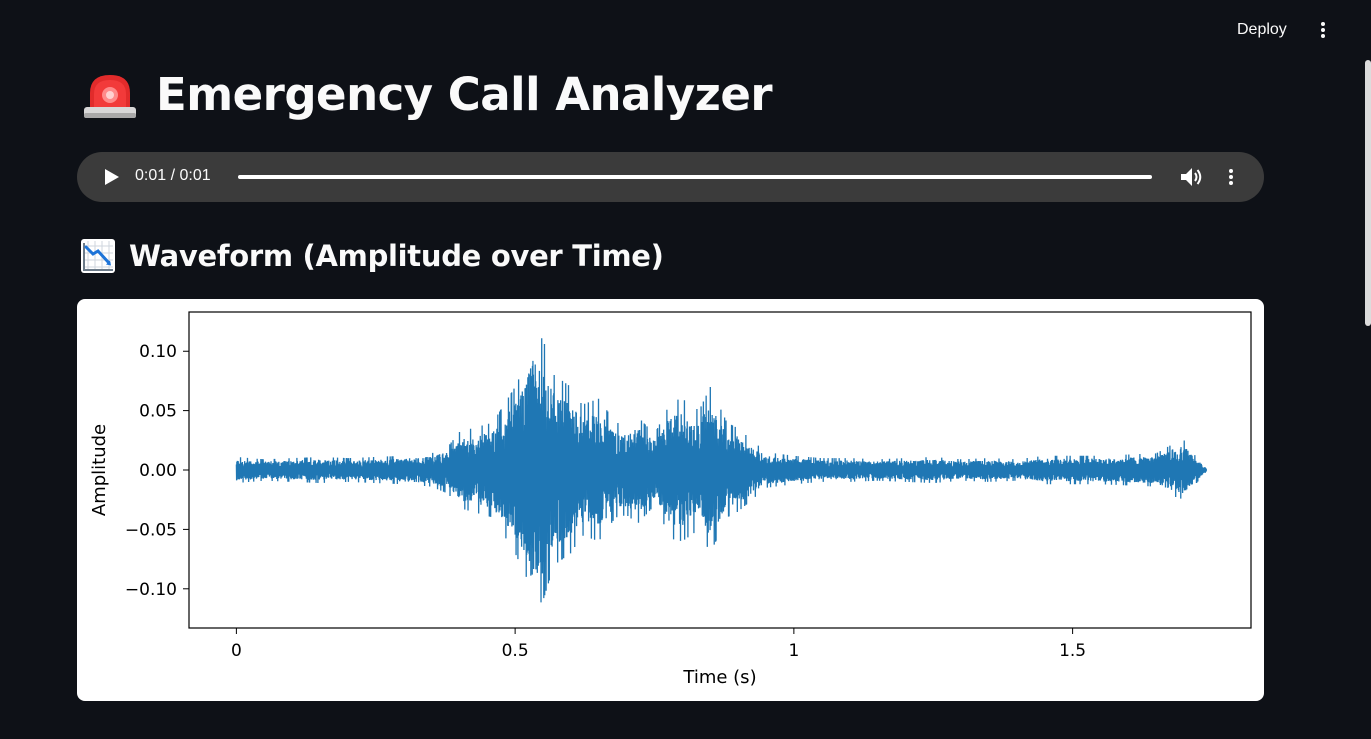 The width and height of the screenshot is (1371, 739). I want to click on page-scrollbar, so click(1367, 369).